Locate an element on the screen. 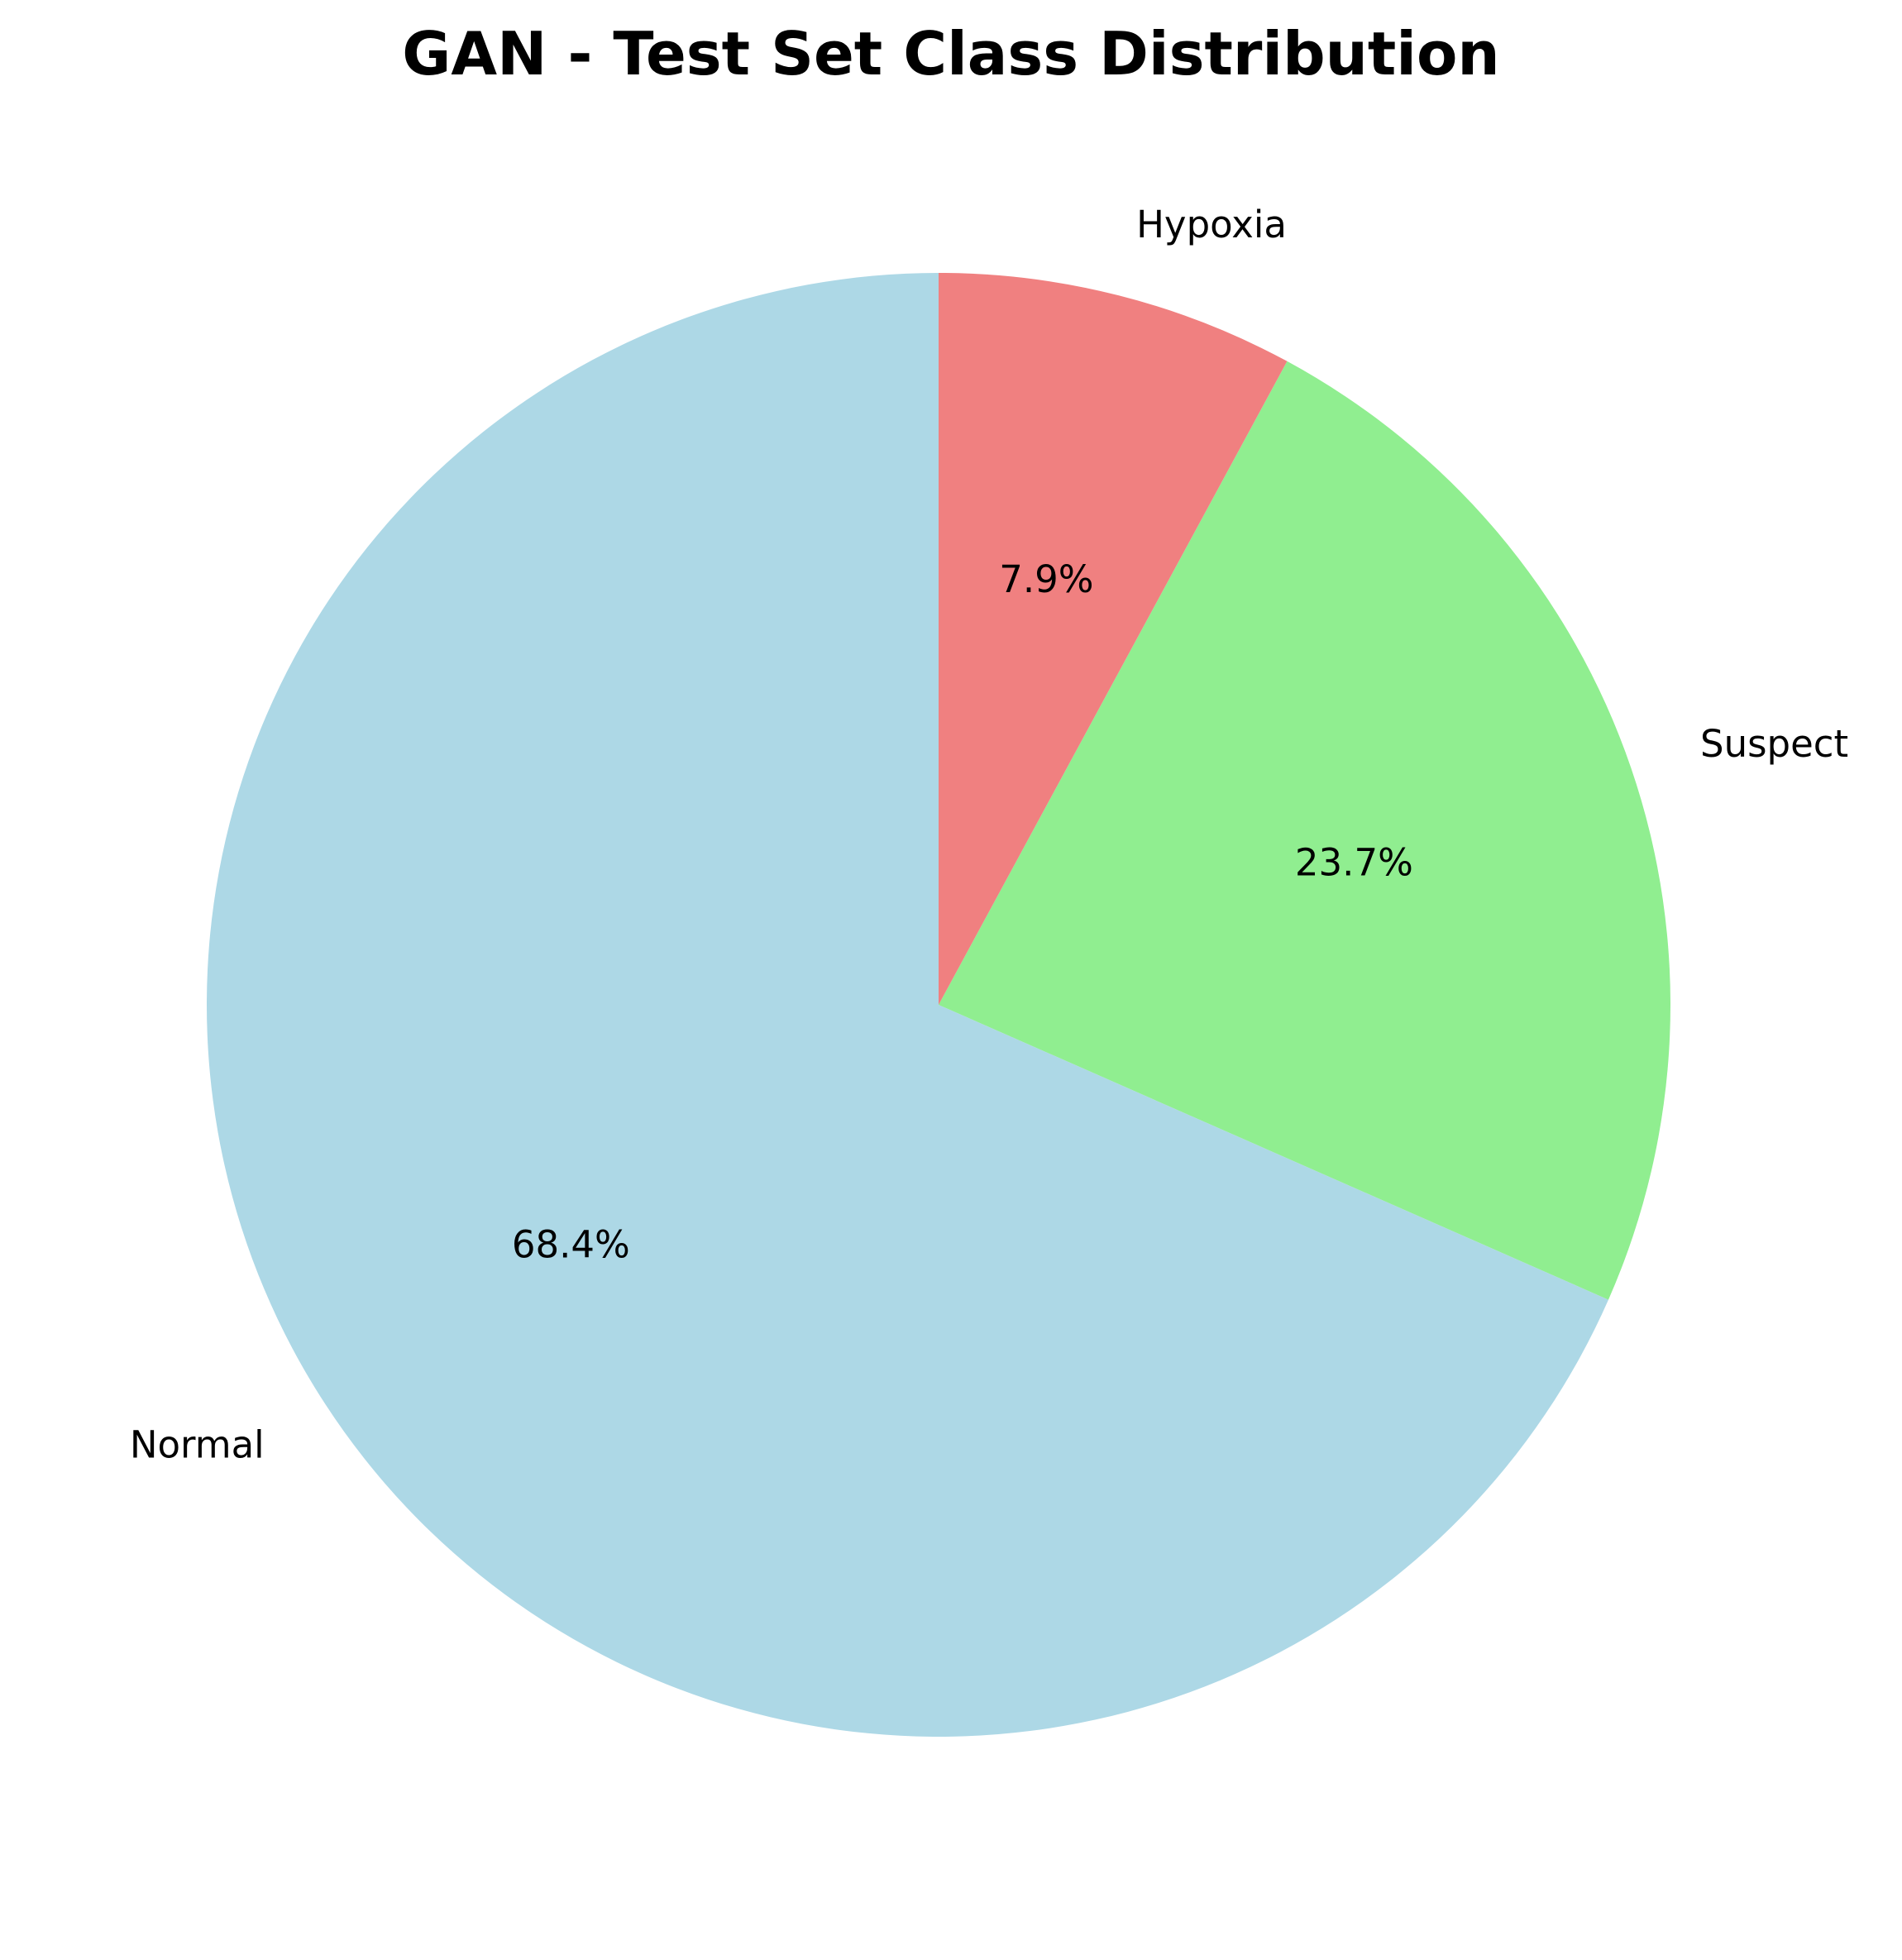 The width and height of the screenshot is (1902, 1960). pct-label-normal: 68.4% is located at coordinates (571, 1245).